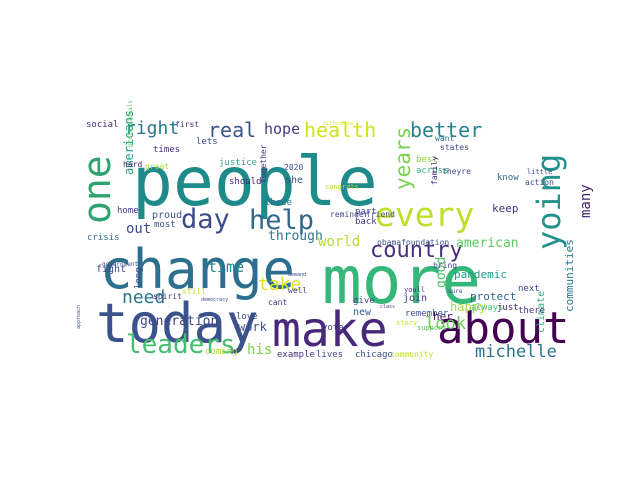 The image size is (640, 480). Describe the element at coordinates (432, 171) in the screenshot. I see `word-across: across` at that location.